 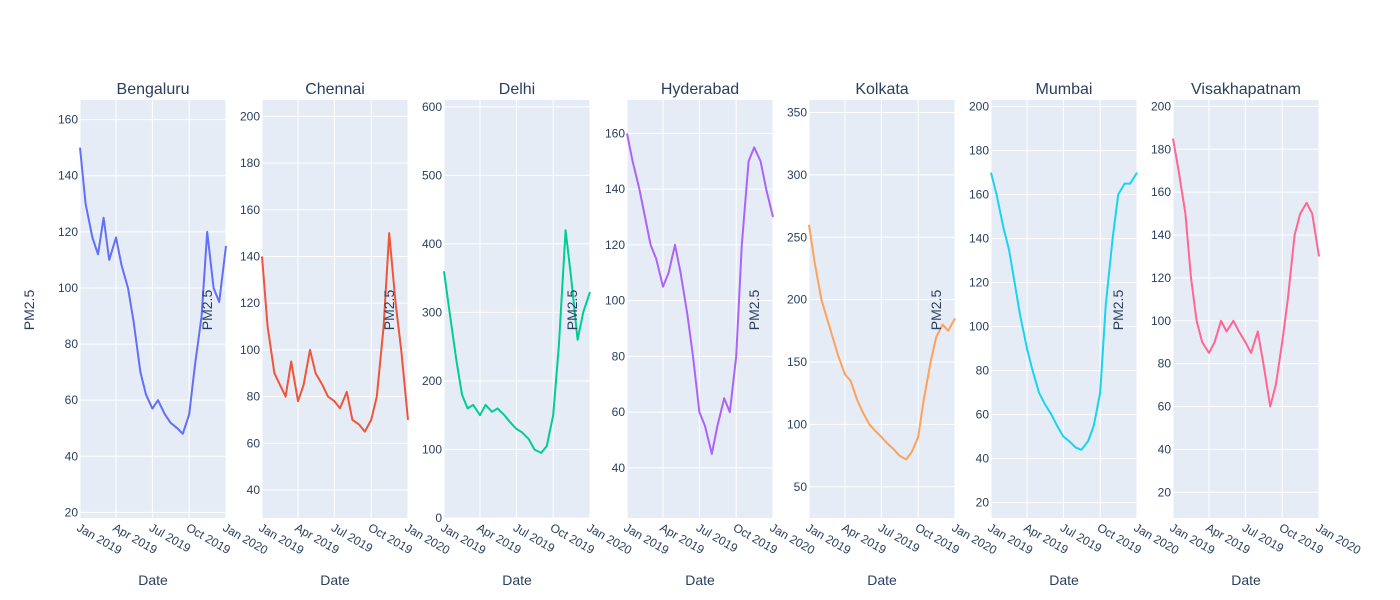 What do you see at coordinates (29, 310) in the screenshot?
I see `y-axis-title: PM2.5` at bounding box center [29, 310].